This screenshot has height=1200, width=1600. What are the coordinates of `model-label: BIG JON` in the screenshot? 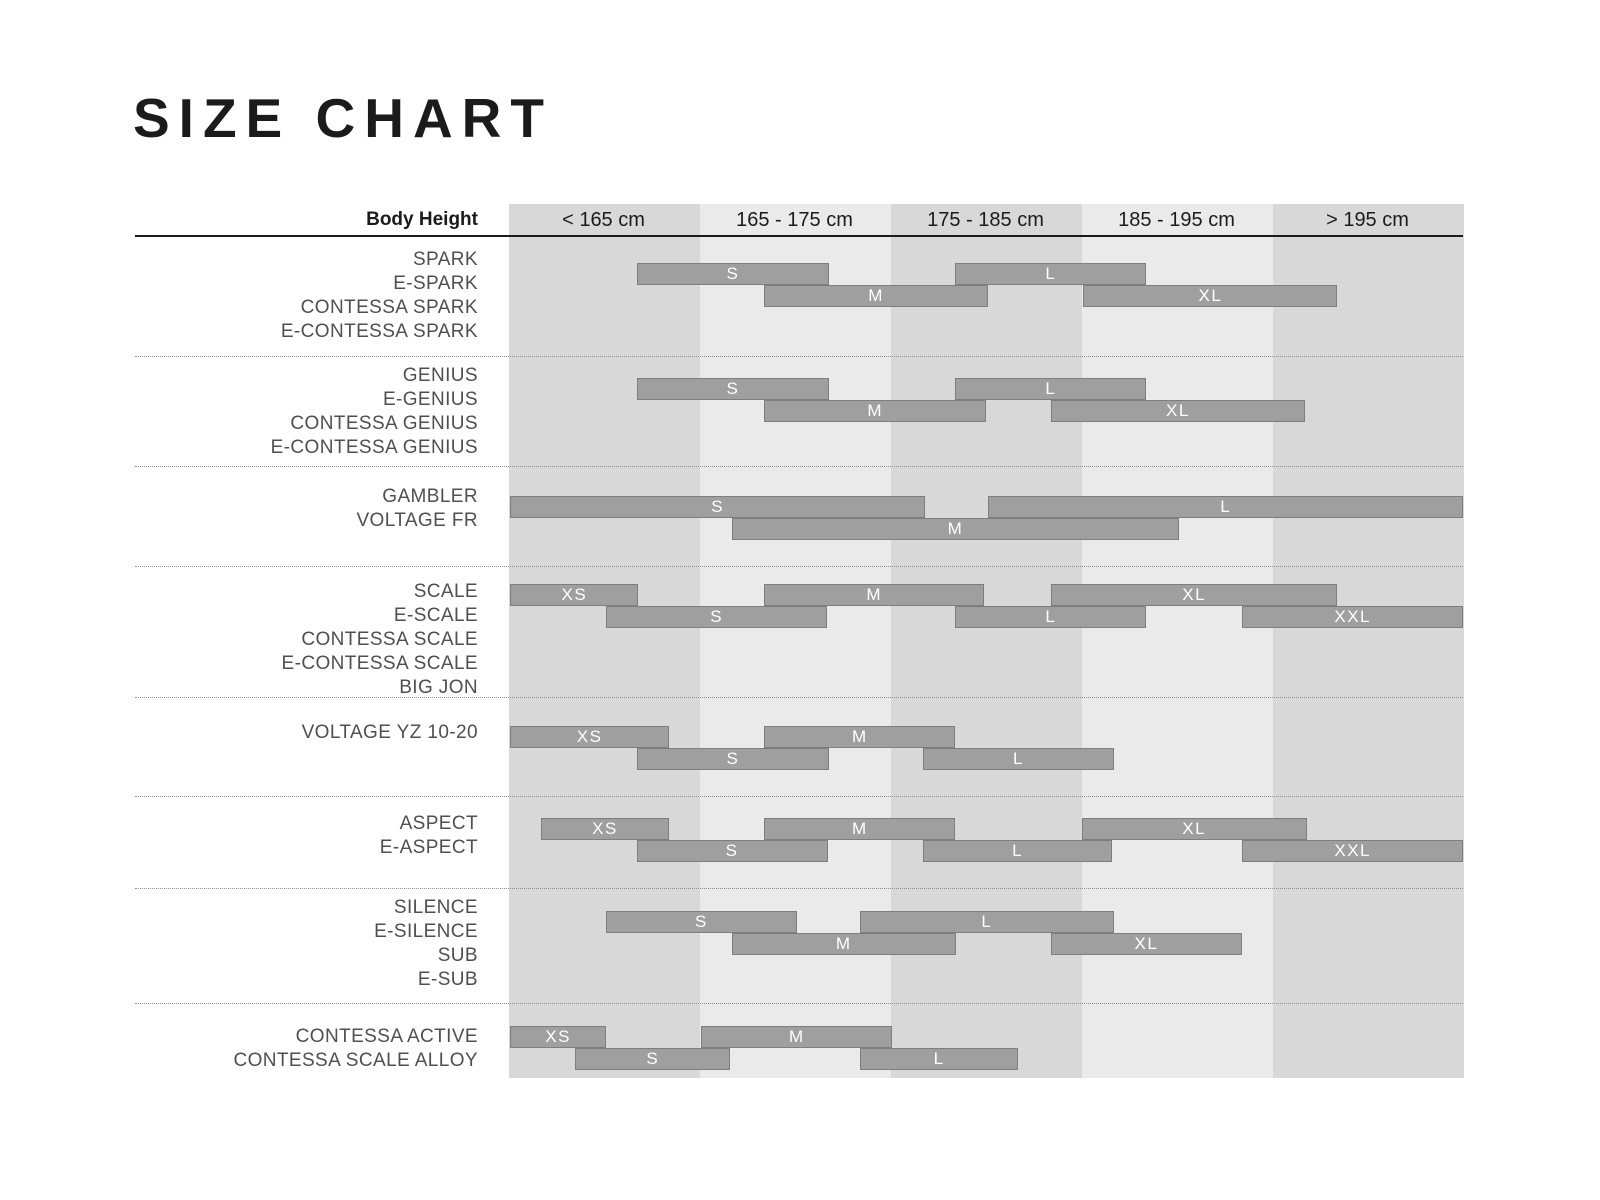 It's located at (438, 687).